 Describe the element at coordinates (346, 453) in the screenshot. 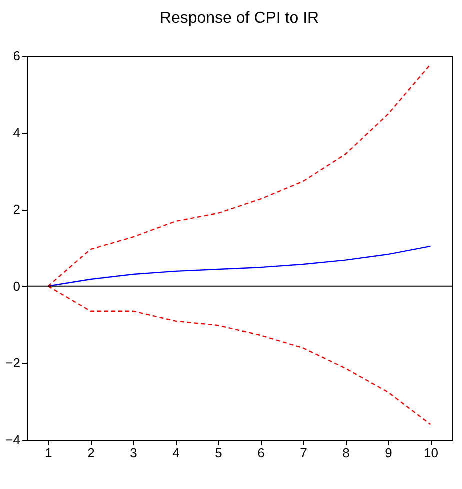

I see `x-tick-label: 8` at that location.